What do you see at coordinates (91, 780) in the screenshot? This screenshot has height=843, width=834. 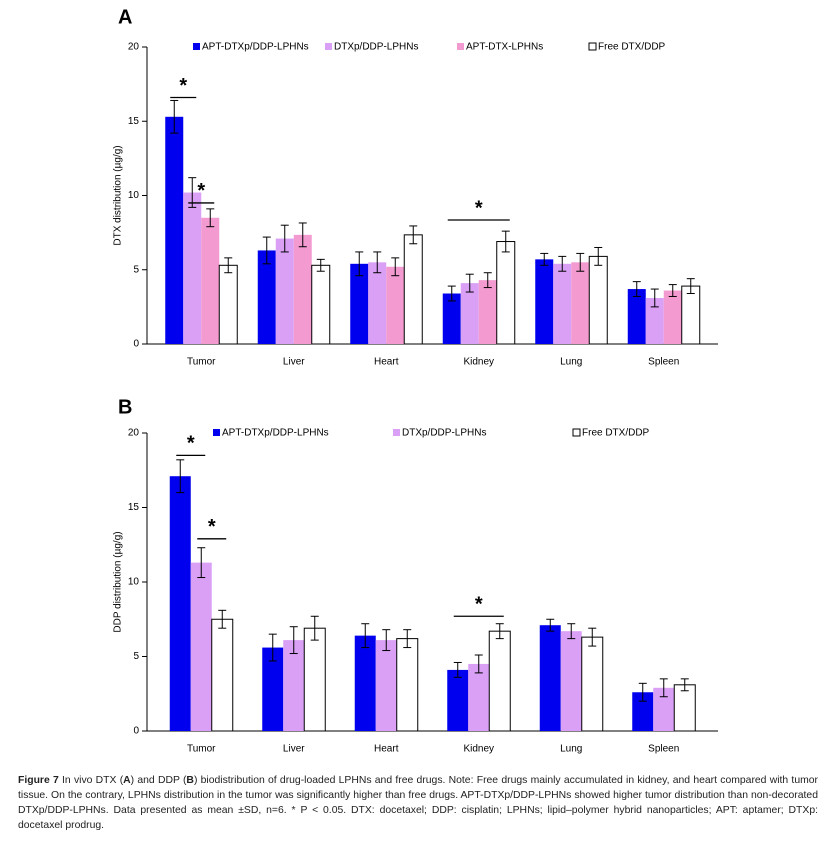 I see `caption-text: In vivo DTX (` at bounding box center [91, 780].